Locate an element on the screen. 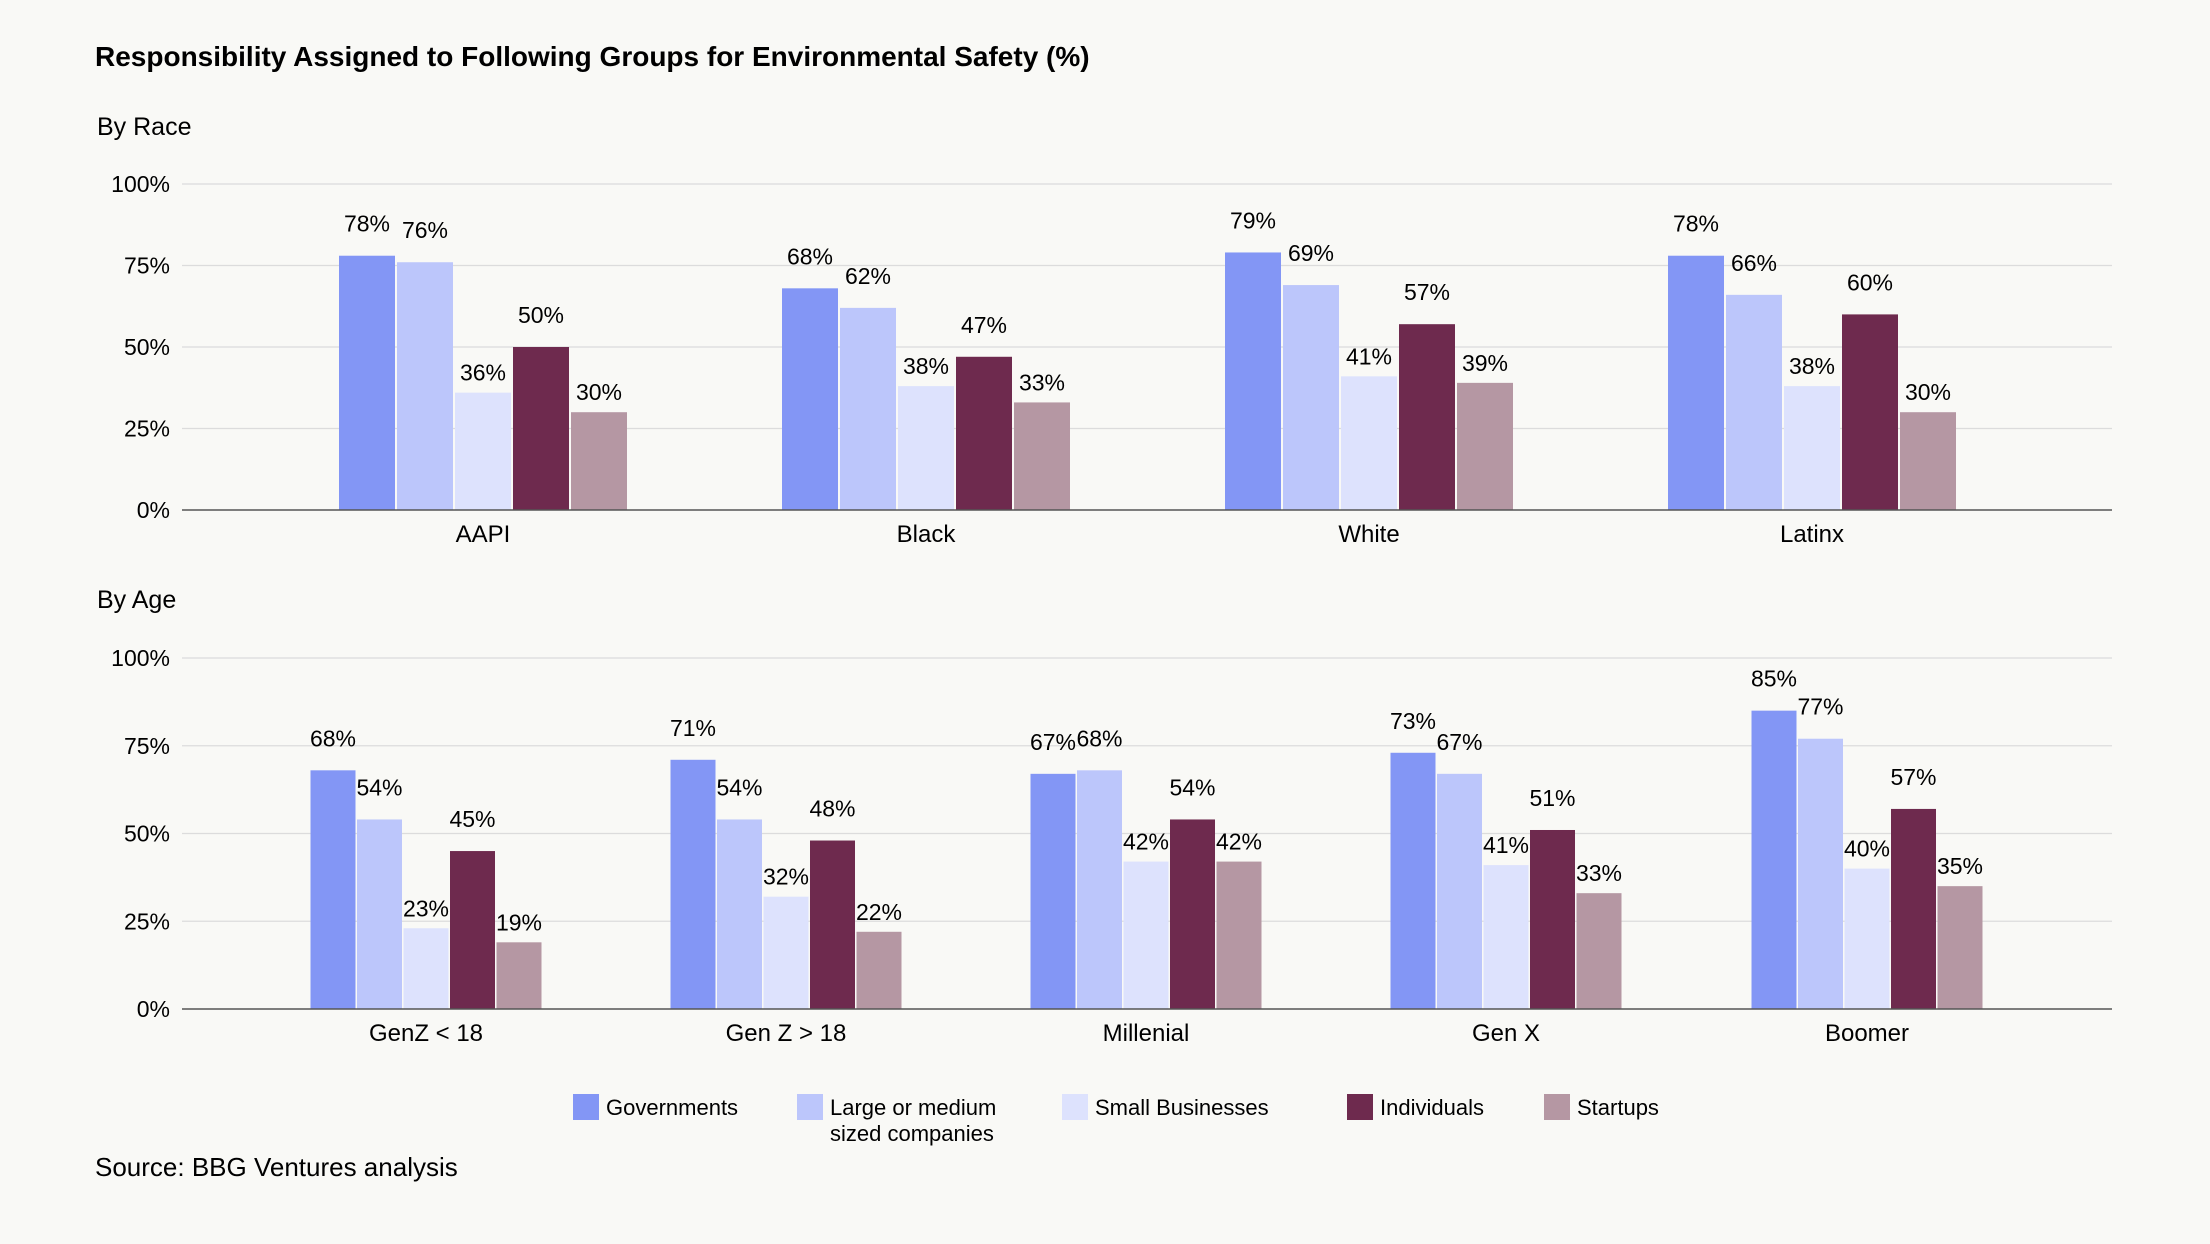  bar-small-businesses-black is located at coordinates (926, 448).